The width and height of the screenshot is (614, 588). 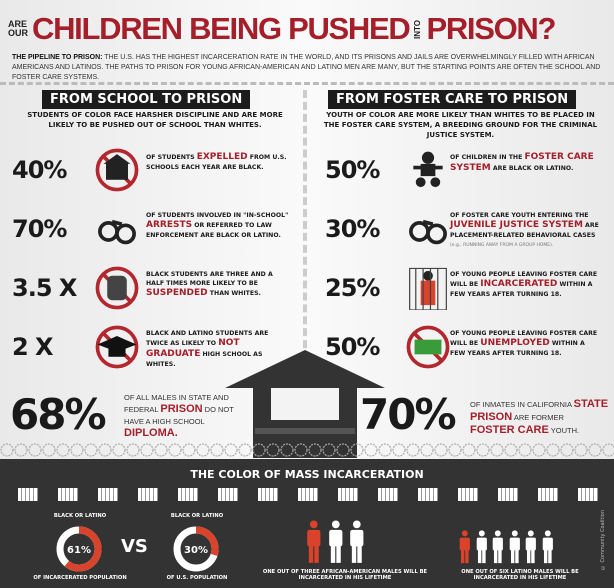 What do you see at coordinates (134, 546) in the screenshot?
I see `vs-label: VS` at bounding box center [134, 546].